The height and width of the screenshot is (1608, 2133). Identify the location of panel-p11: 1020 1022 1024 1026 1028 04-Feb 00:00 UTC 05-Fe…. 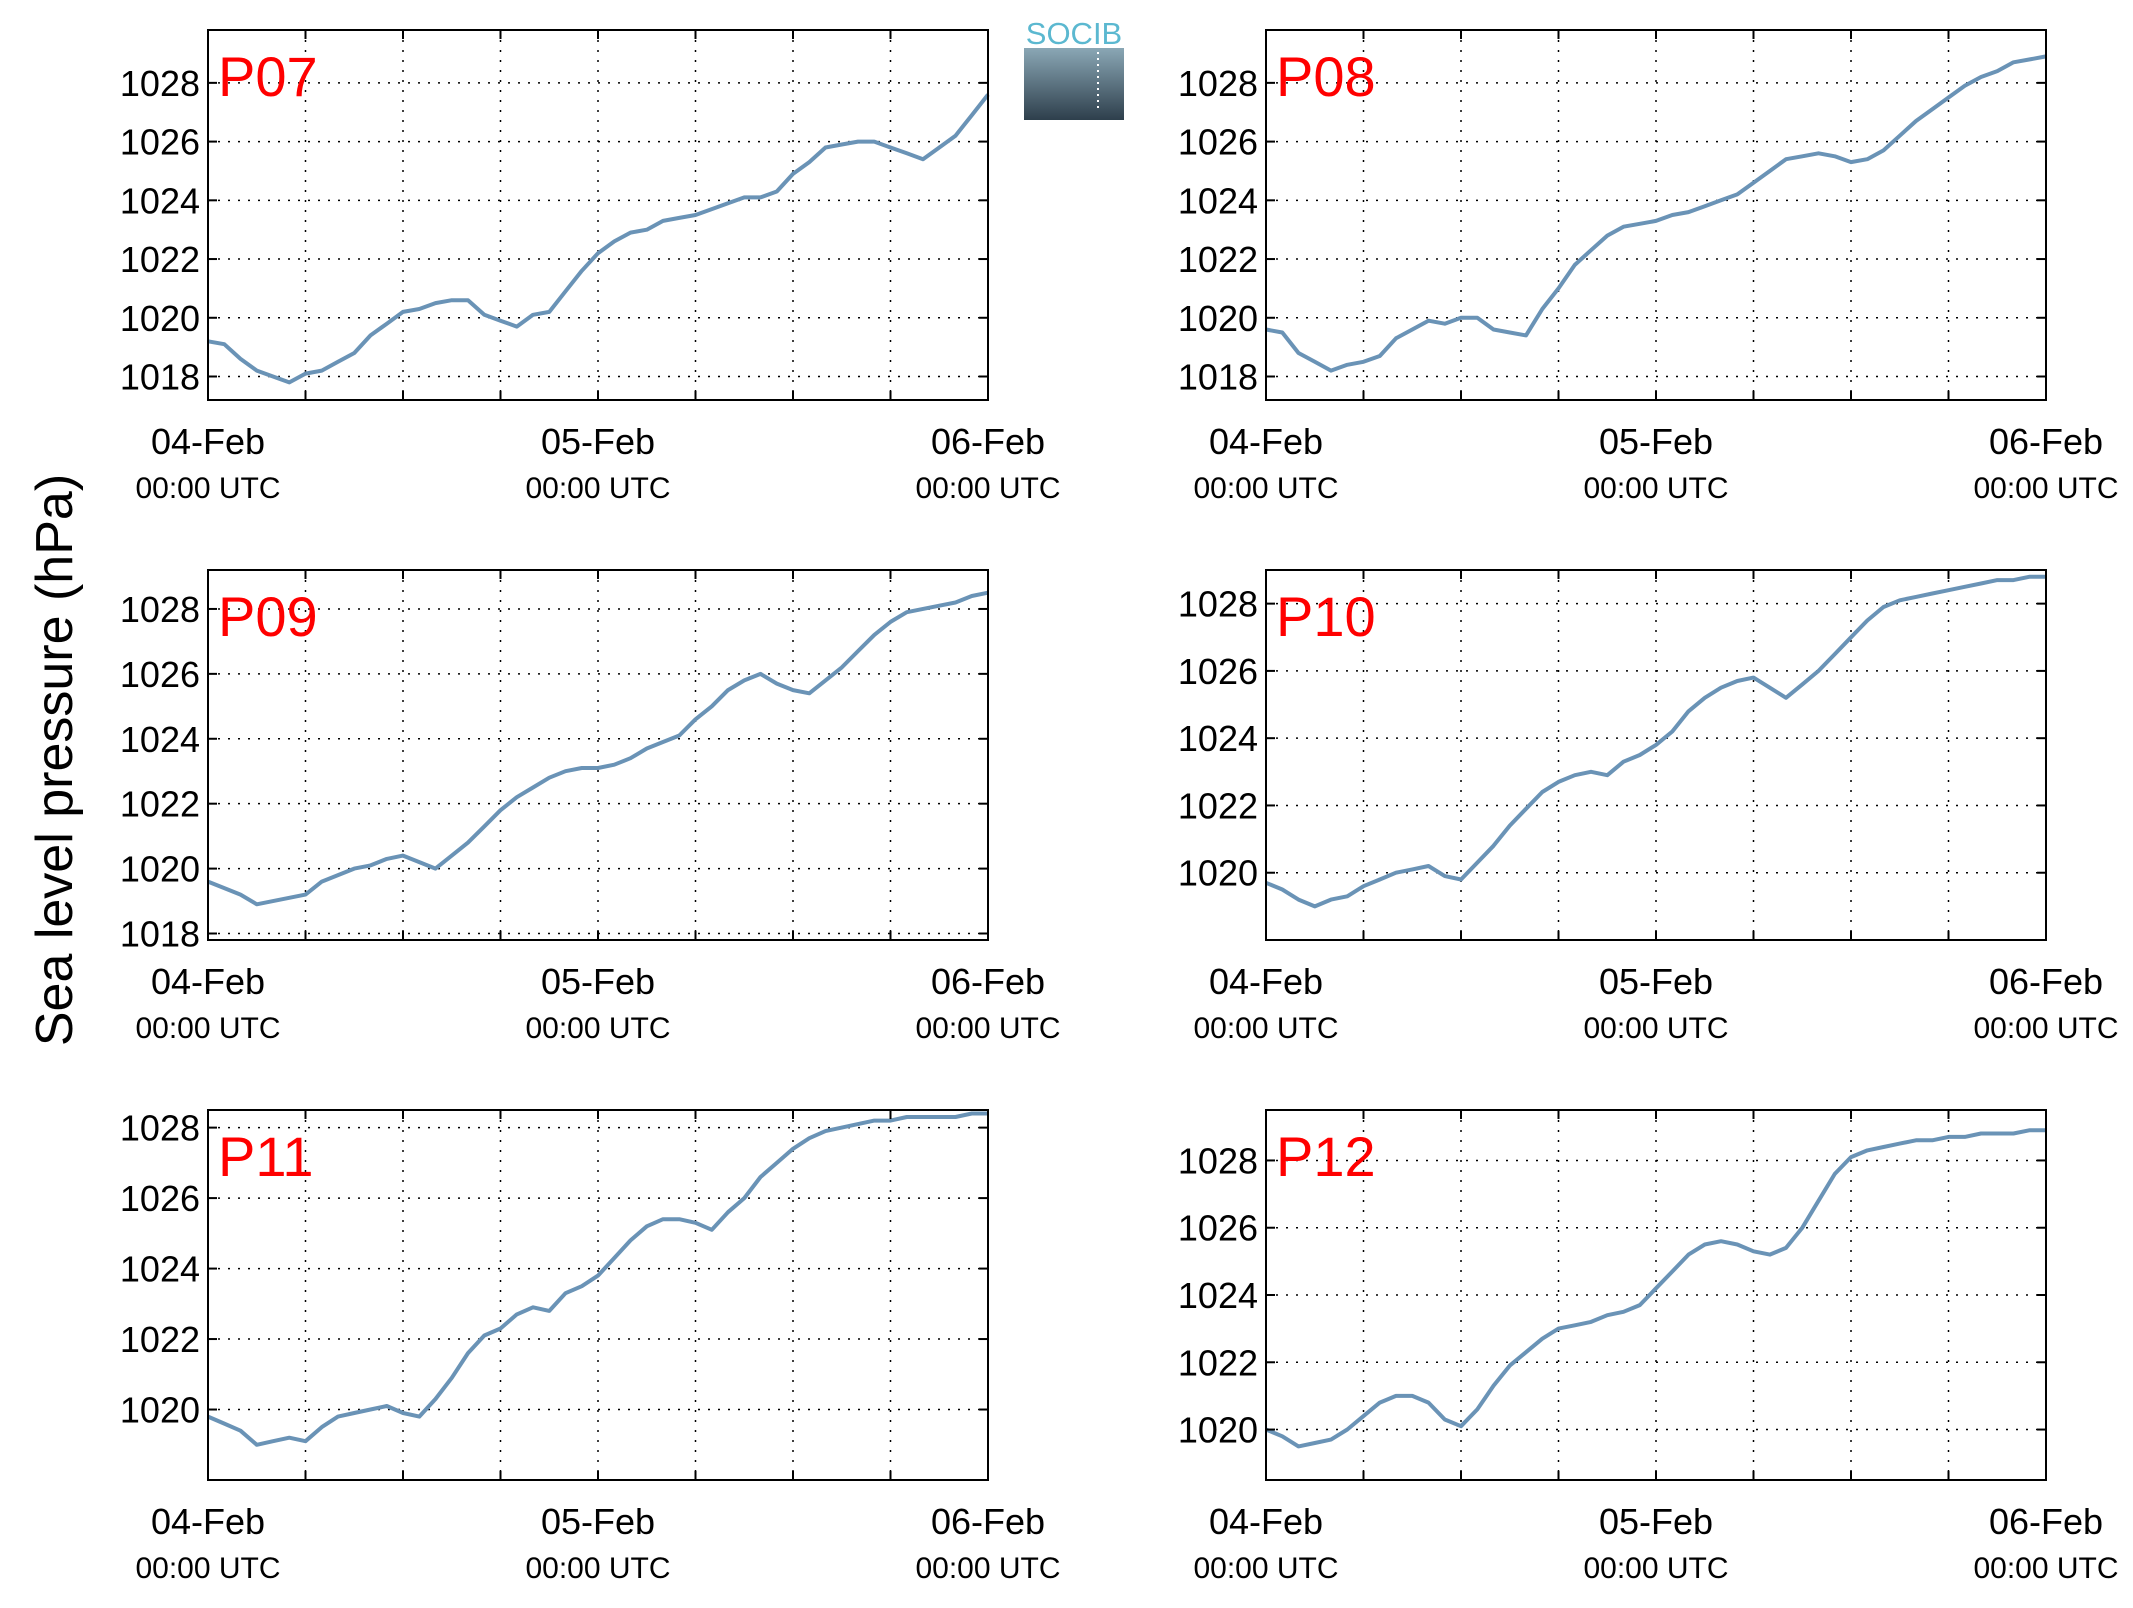
(590, 1346).